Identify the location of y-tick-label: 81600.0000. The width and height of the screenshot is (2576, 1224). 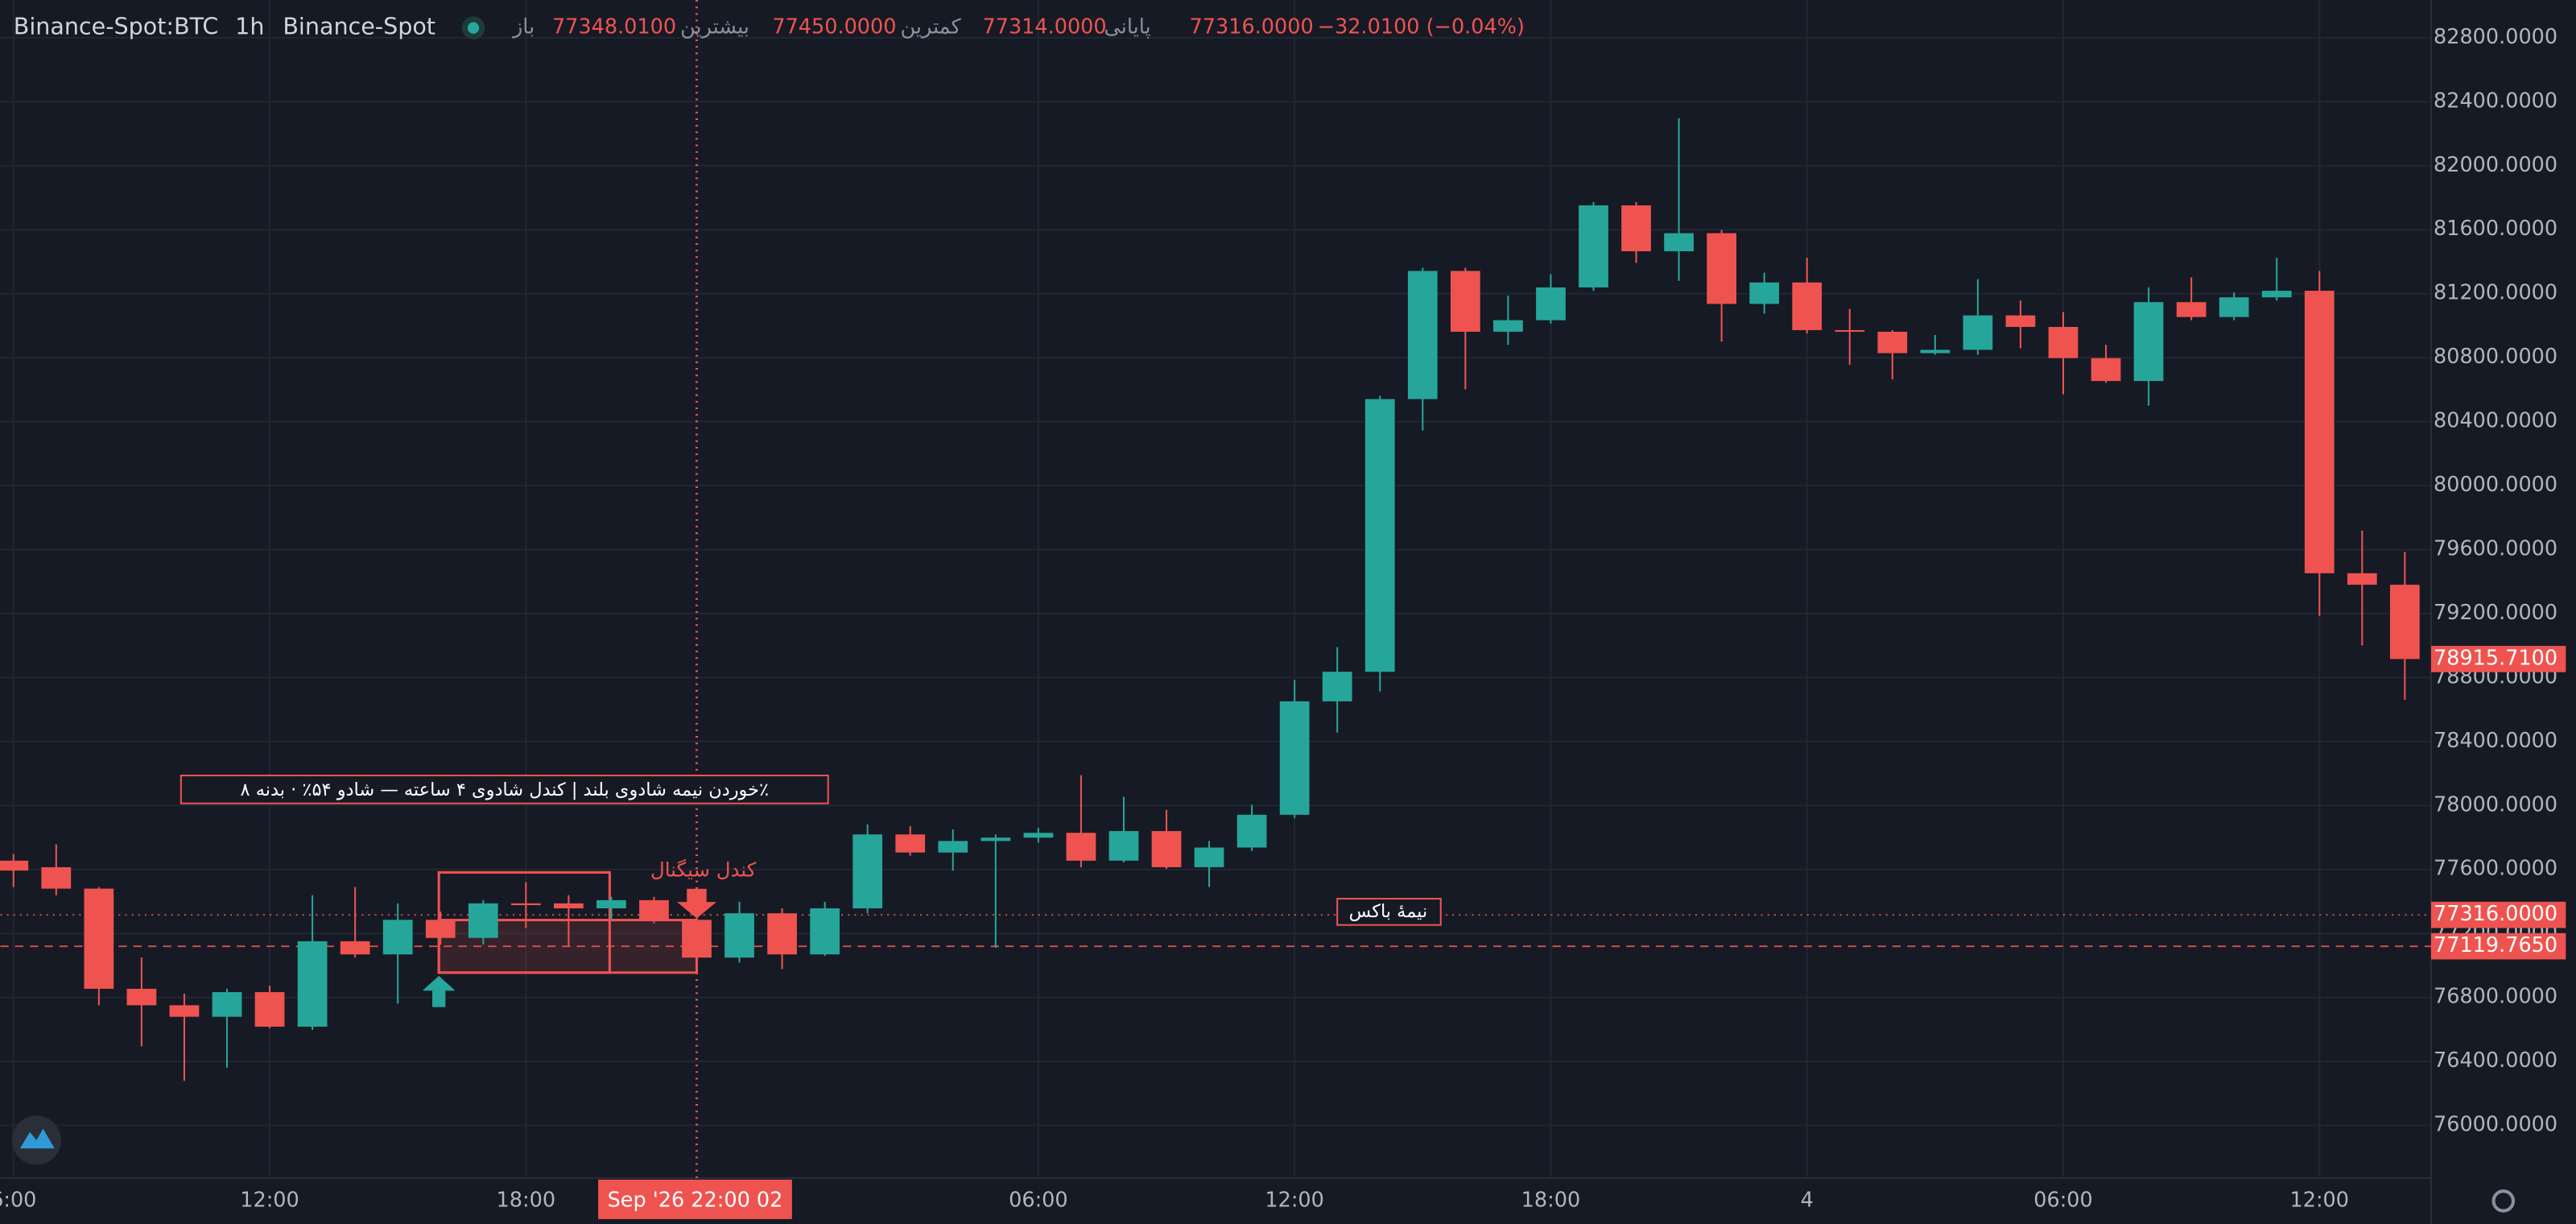
(2495, 229).